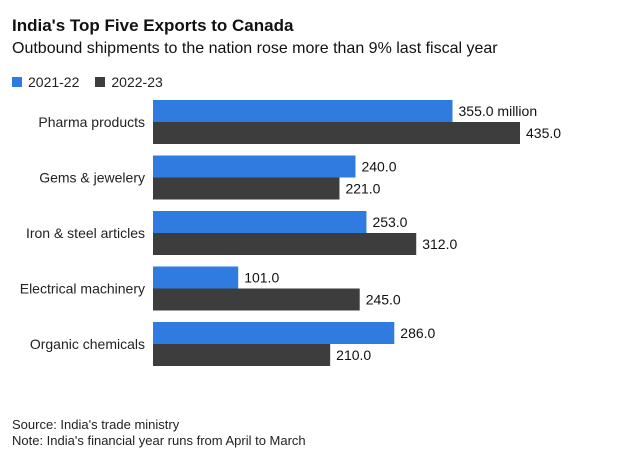  I want to click on category-label-electrical-machinery: Electrical machinery, so click(82, 289).